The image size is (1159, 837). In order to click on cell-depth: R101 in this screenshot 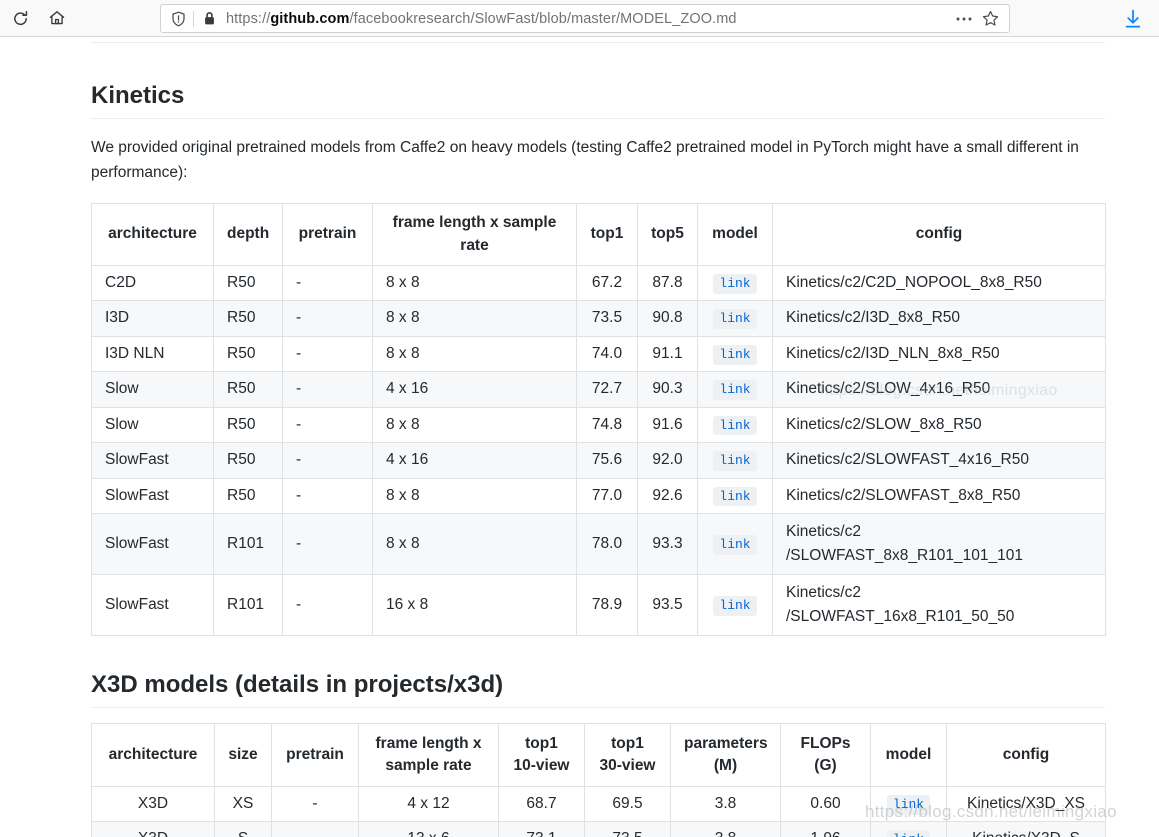, I will do `click(248, 544)`.